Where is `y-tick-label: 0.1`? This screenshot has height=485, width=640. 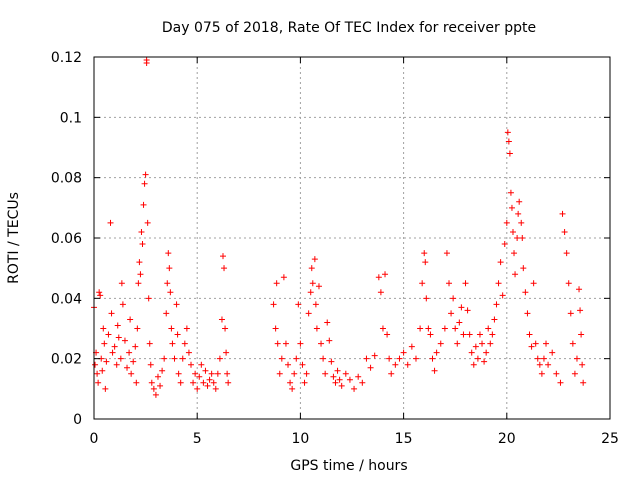
y-tick-label: 0.1 is located at coordinates (71, 118).